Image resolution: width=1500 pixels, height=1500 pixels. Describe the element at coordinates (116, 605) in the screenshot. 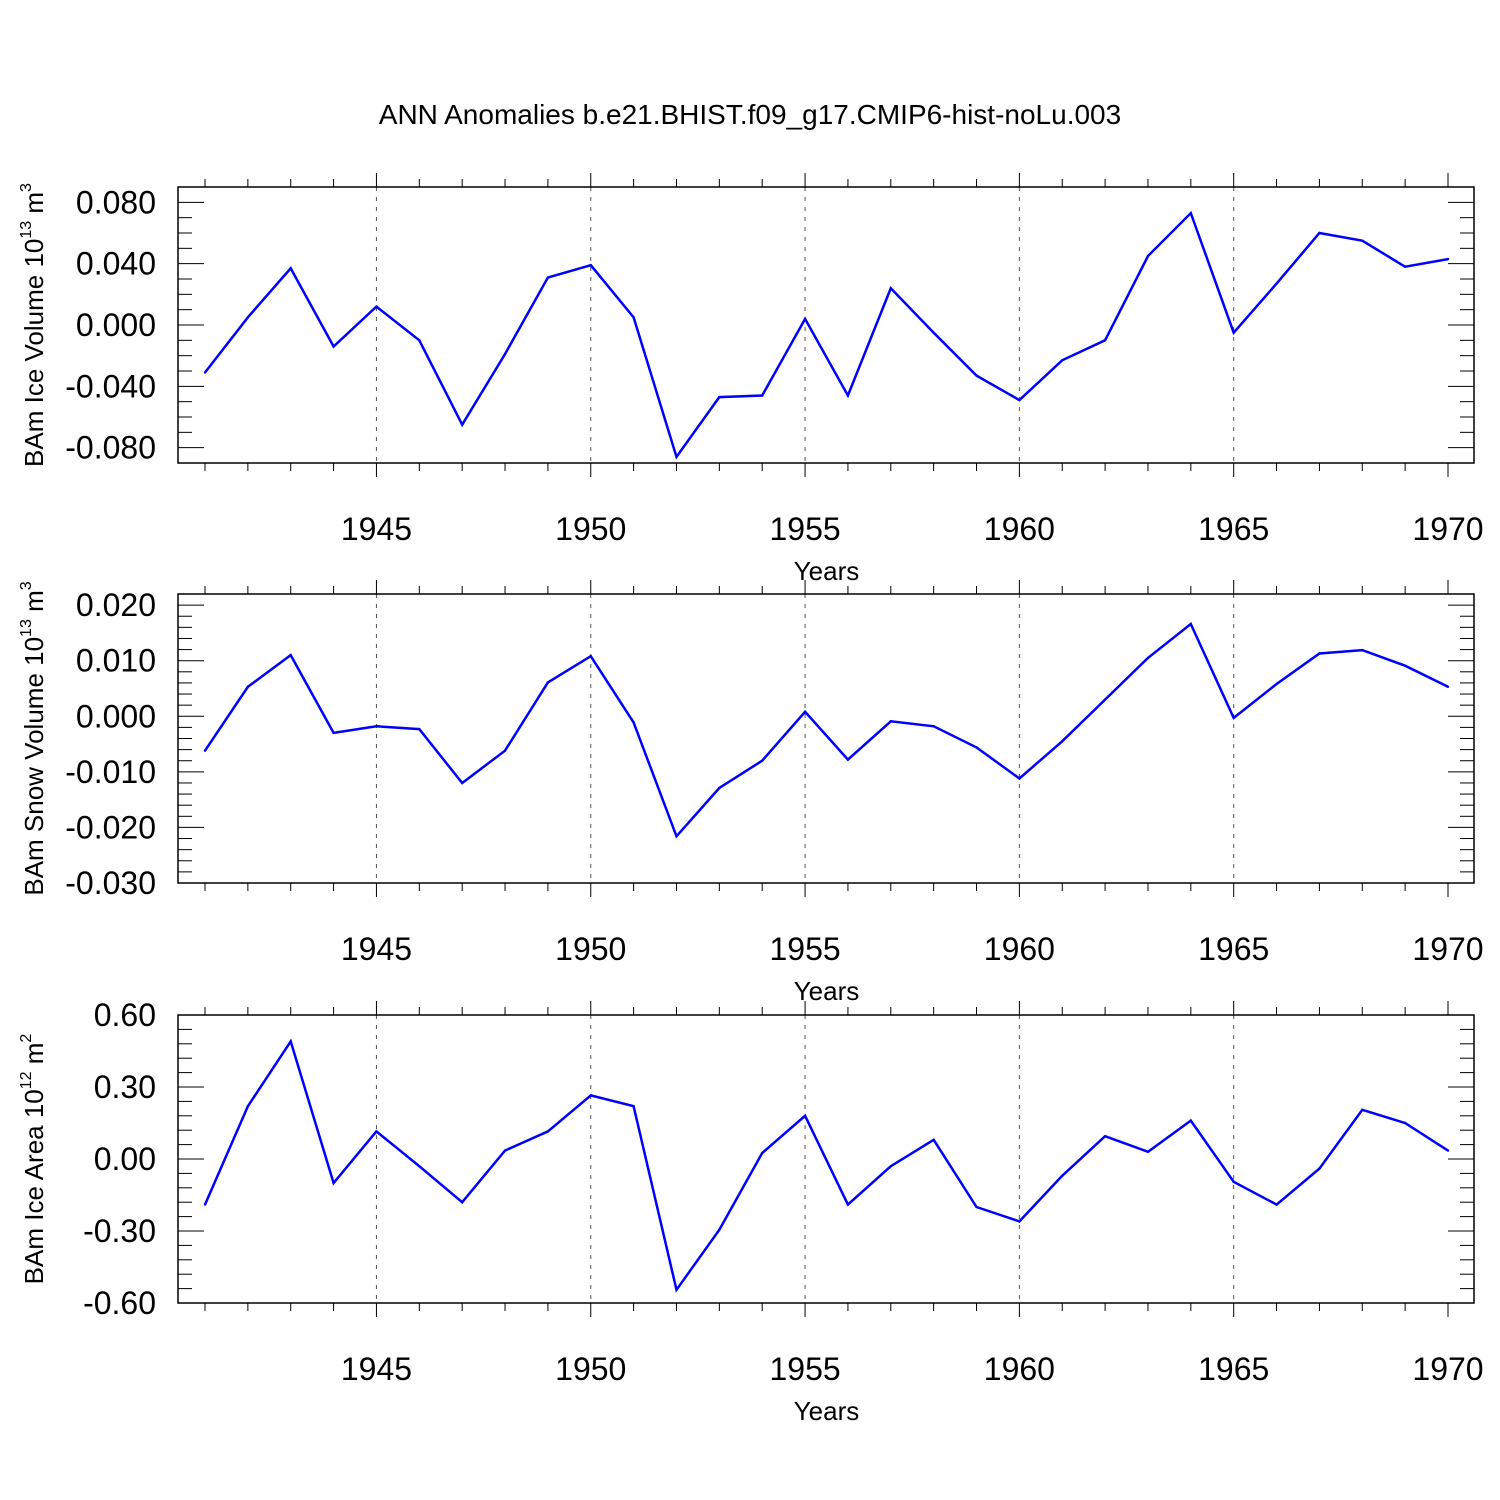

I see `y-tick-label: 0.020` at that location.